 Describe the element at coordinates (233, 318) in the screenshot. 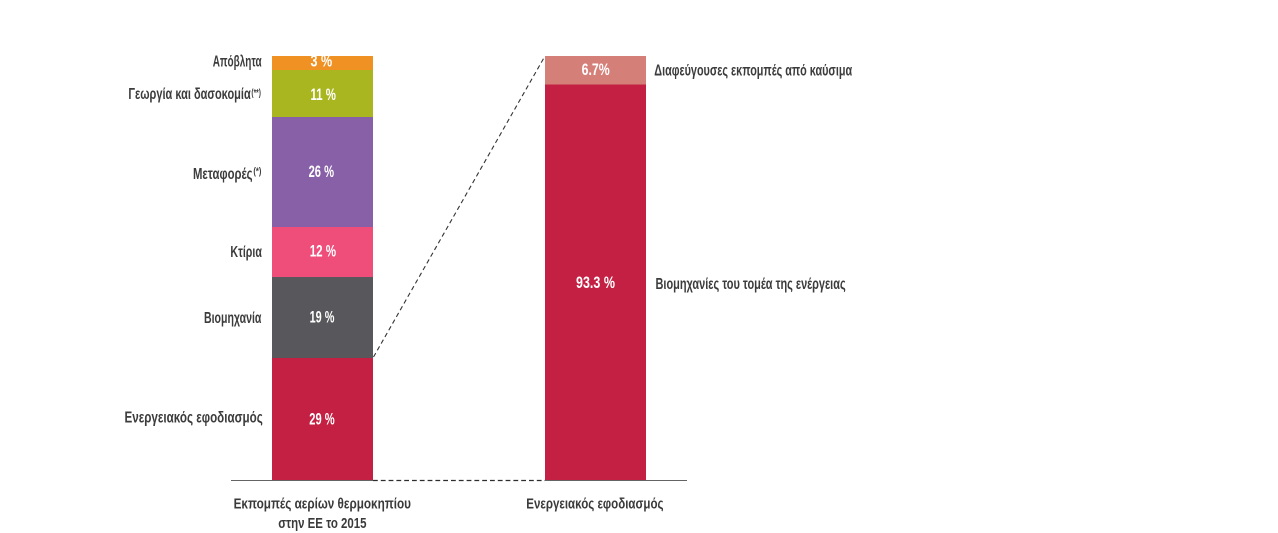

I see `svg-text: Βιομηχανία` at that location.